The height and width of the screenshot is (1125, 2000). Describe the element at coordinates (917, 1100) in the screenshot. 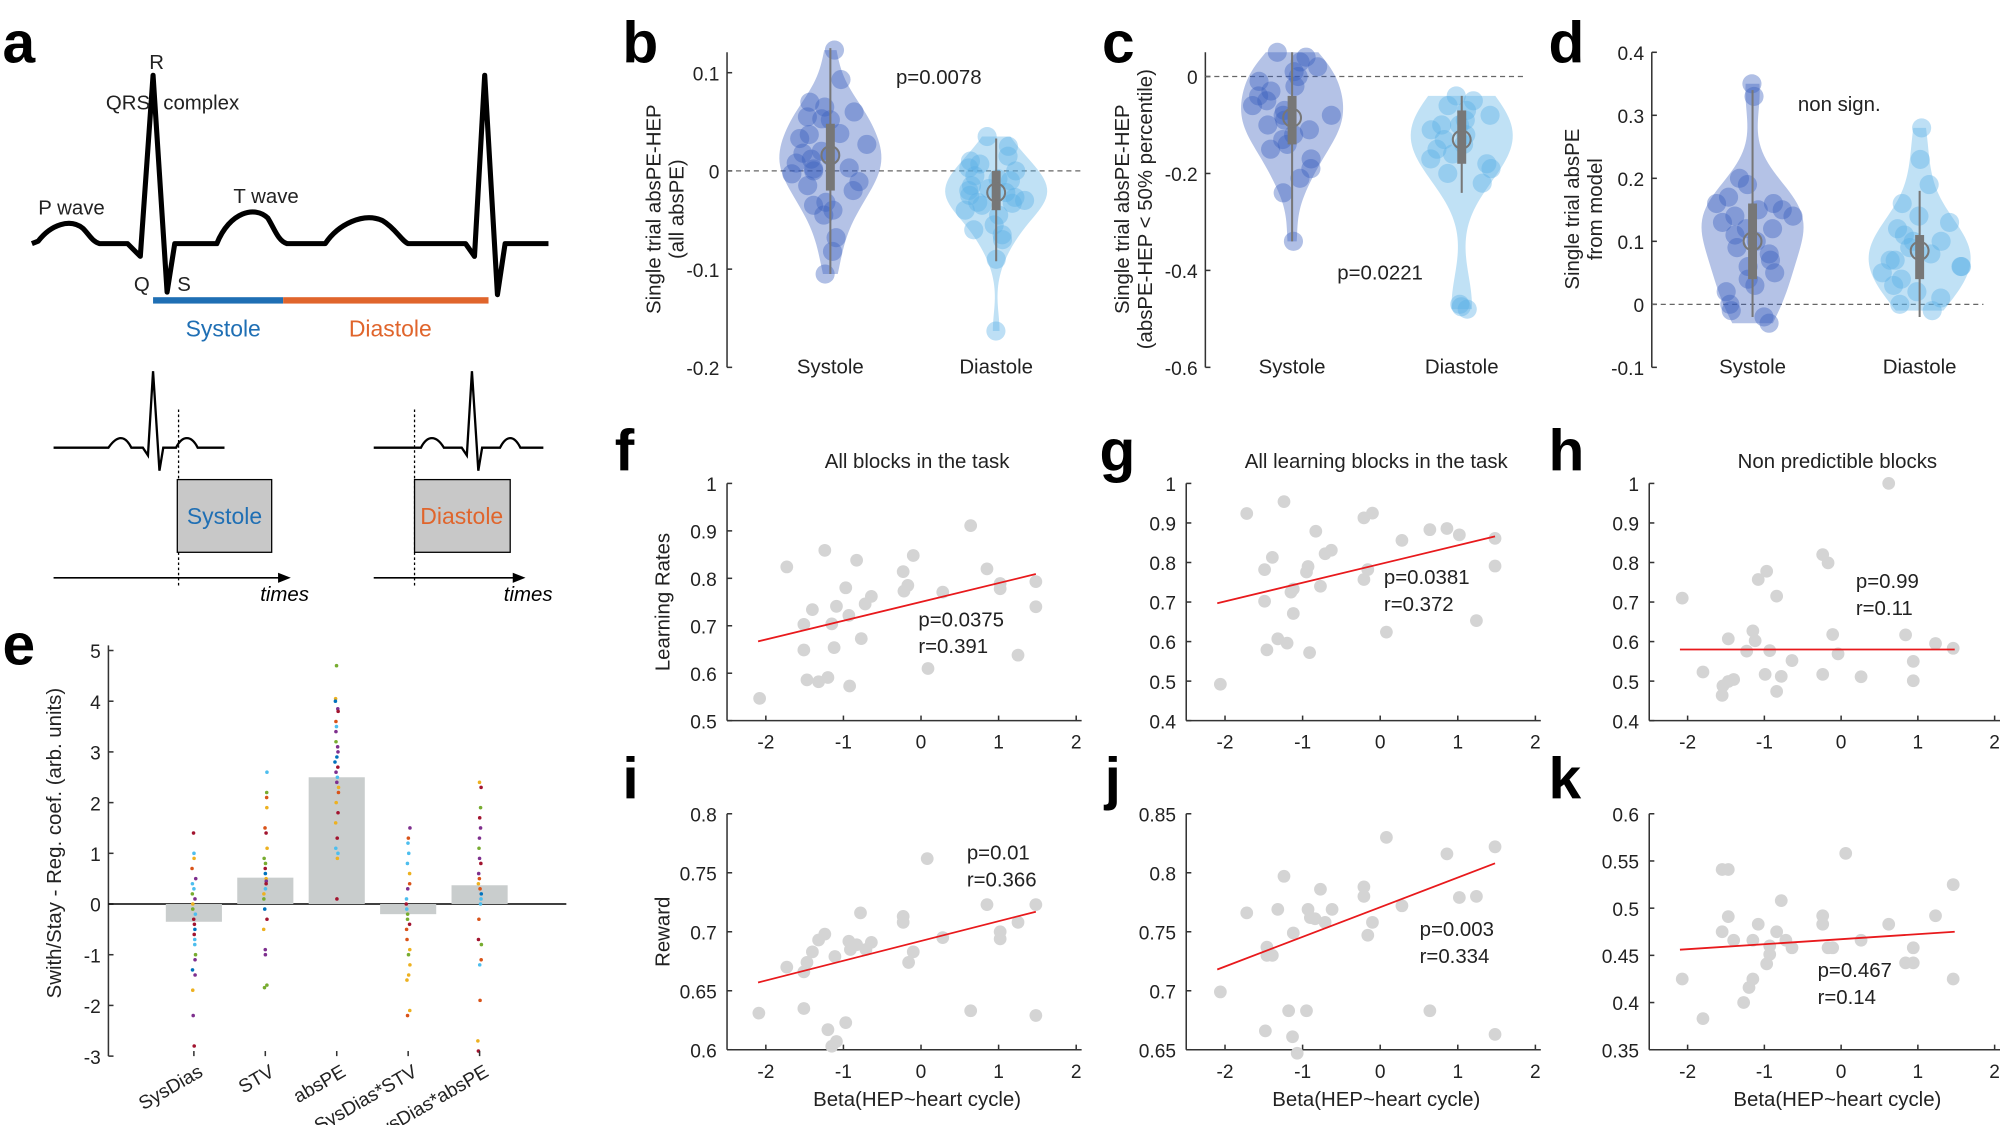

I see `x-axis-label: Beta(HEP~heart cycle)` at that location.